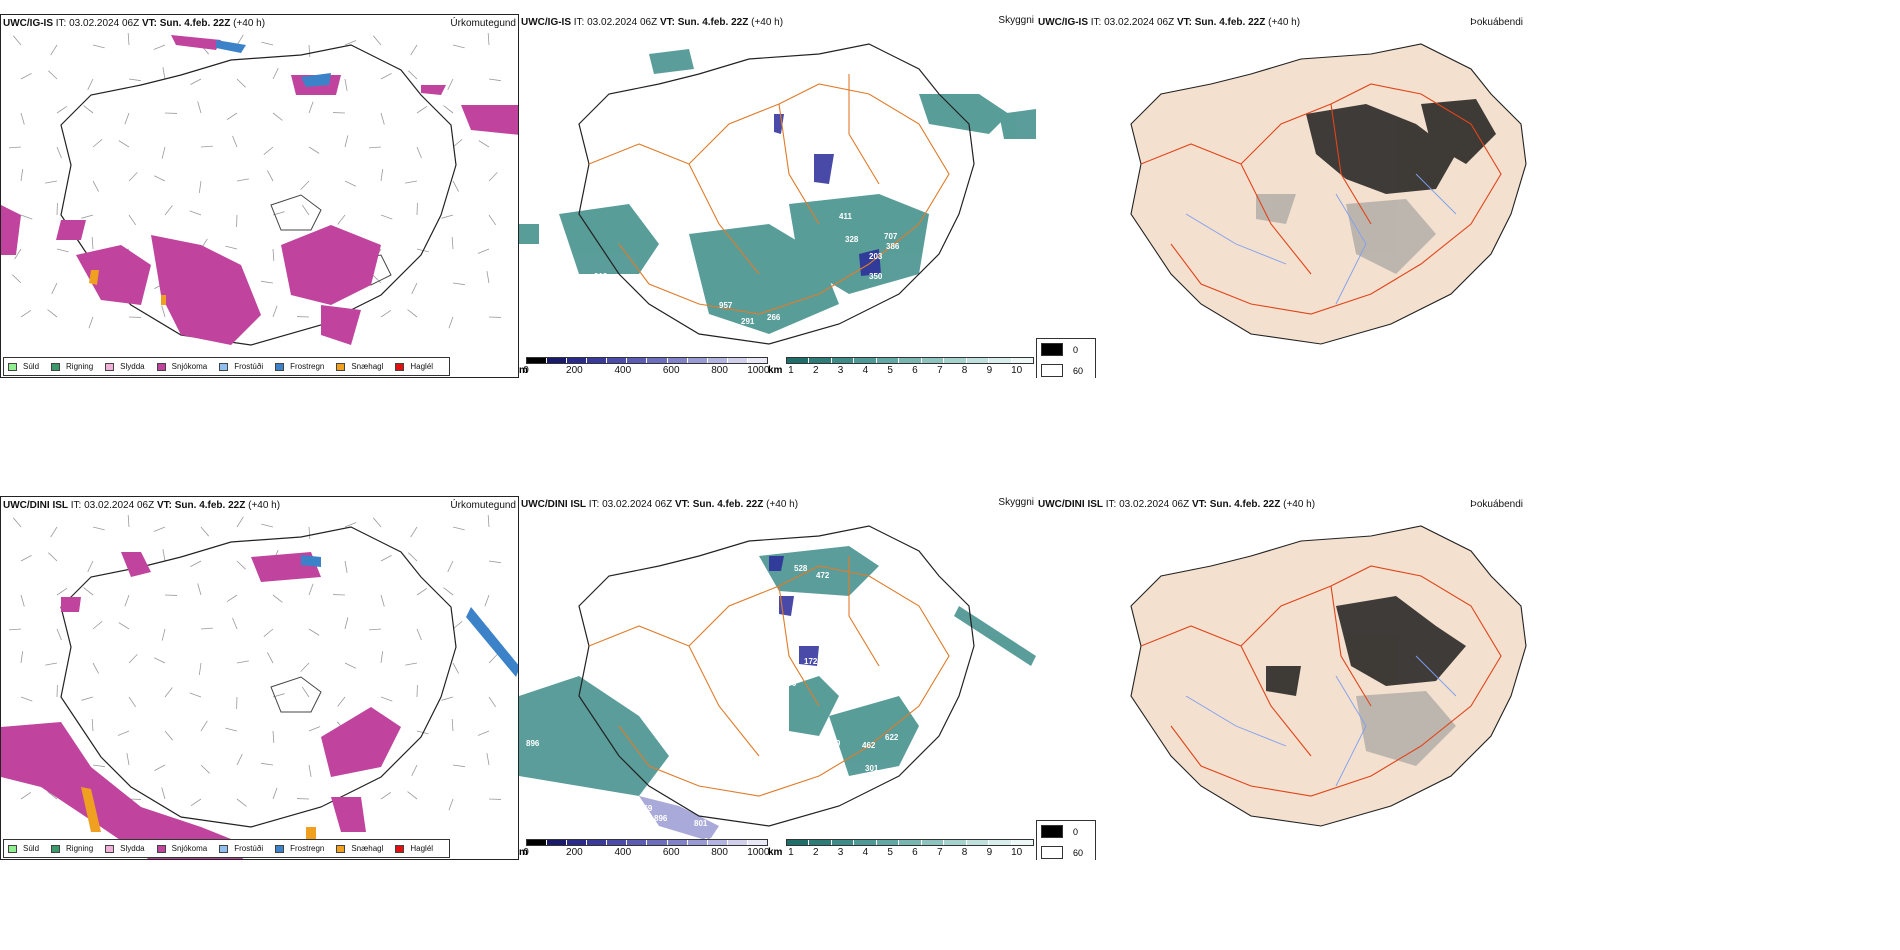  Describe the element at coordinates (181, 848) in the screenshot. I see `legend-item: Snjókoma` at that location.